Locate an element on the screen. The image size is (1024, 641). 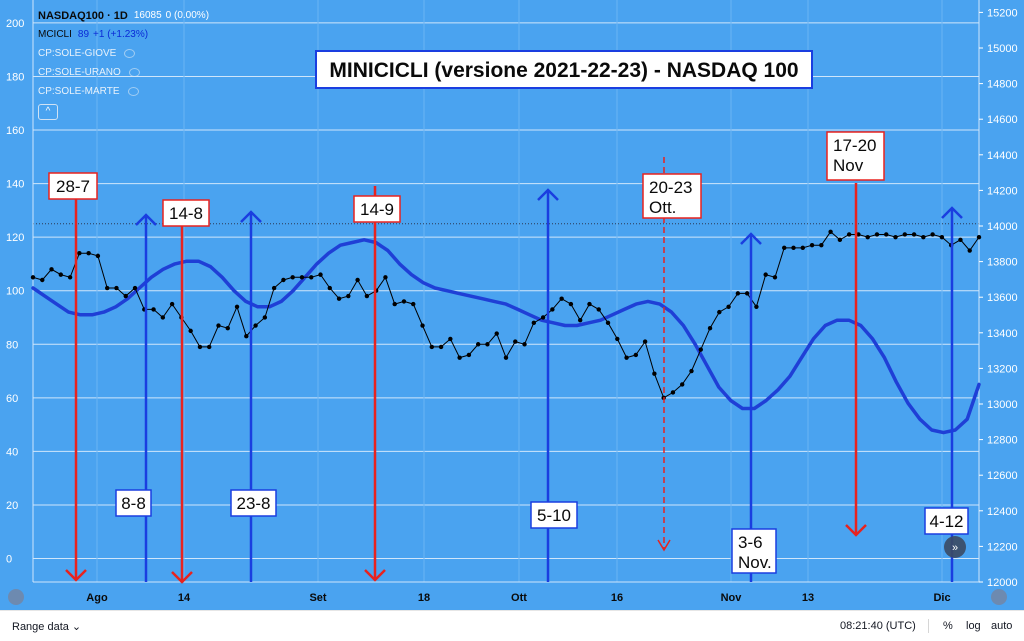
percent-toggle: % is located at coordinates (948, 626).